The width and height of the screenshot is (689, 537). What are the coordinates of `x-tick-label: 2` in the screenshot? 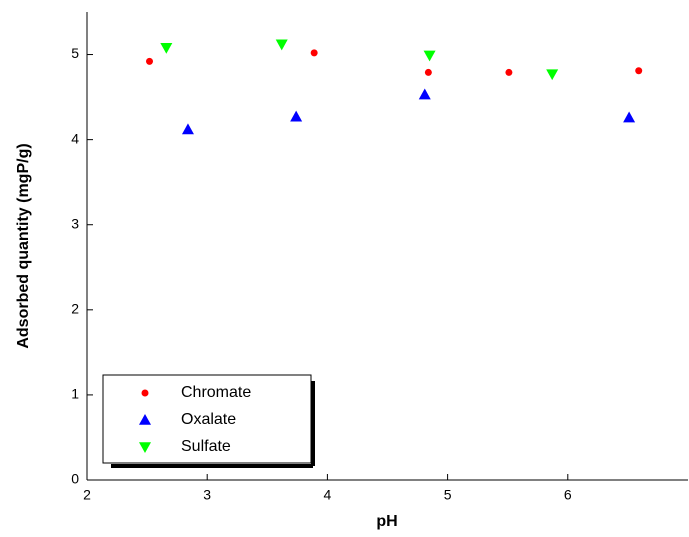 It's located at (87, 495).